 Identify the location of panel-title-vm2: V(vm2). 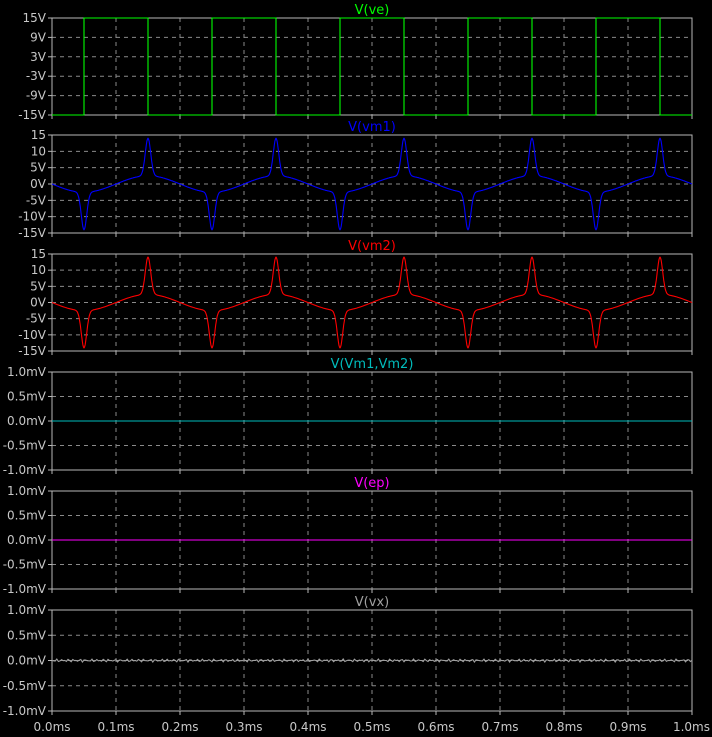
(372, 246).